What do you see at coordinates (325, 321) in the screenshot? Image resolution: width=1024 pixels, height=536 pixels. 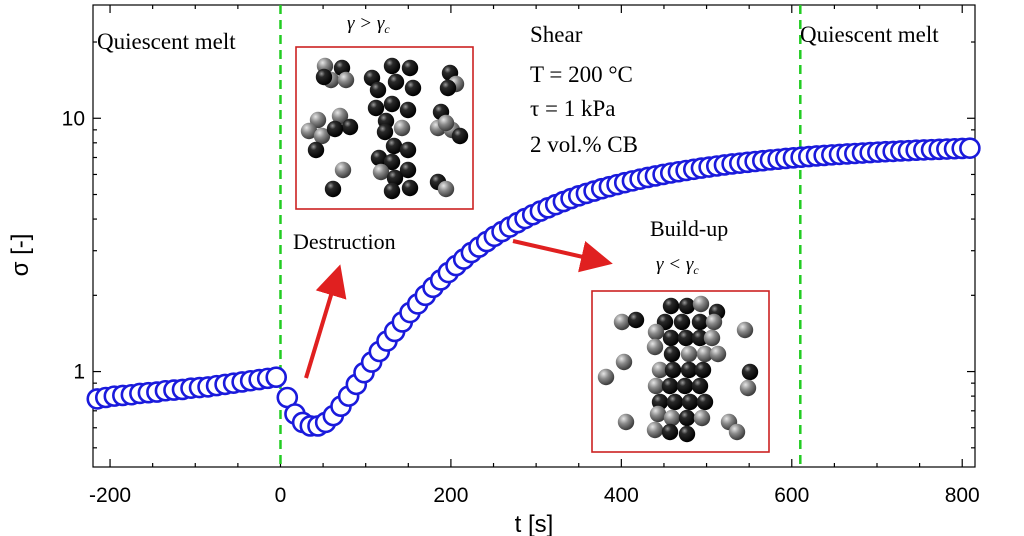 I see `destruction-arrow` at bounding box center [325, 321].